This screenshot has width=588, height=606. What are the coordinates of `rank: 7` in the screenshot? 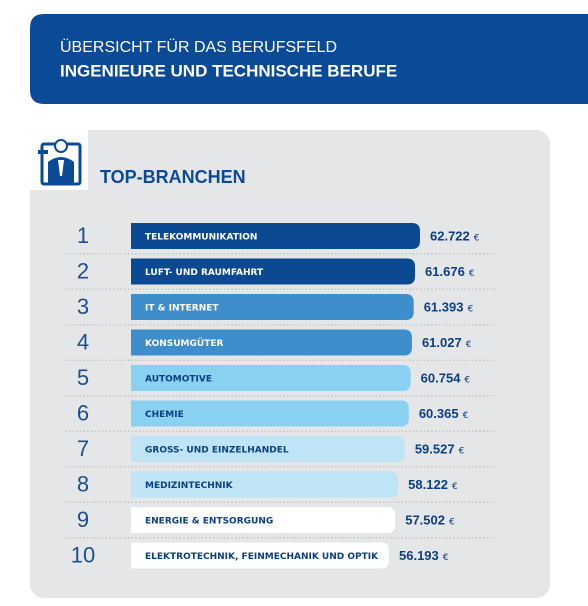 It's located at (83, 448).